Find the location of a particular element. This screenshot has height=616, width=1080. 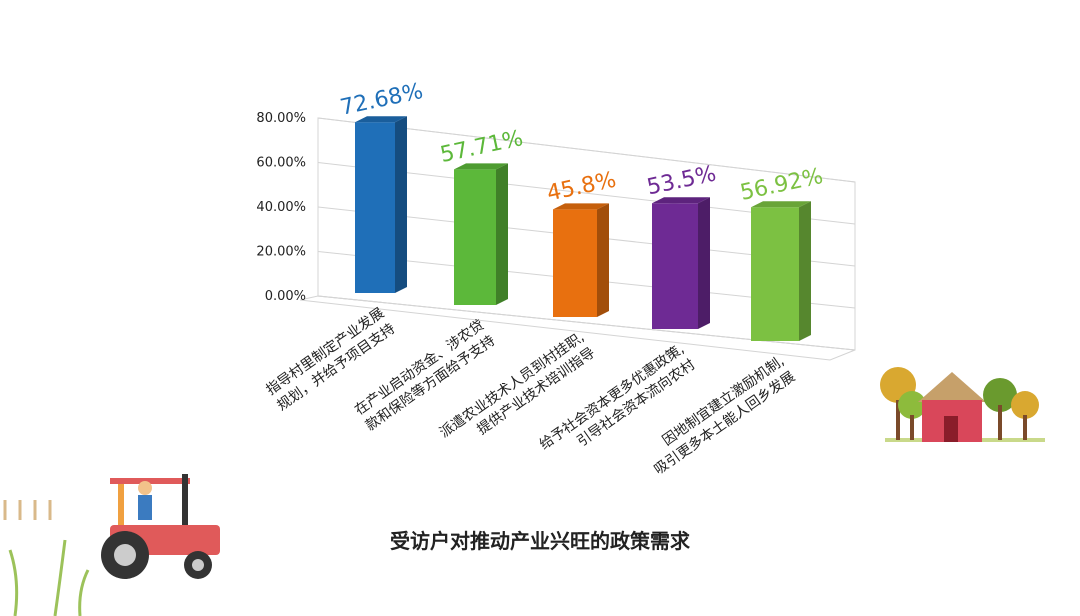

x-tick-label: 因地制宜建立激励机制,吸引更多本土能人回乡发展 is located at coordinates (719, 415).